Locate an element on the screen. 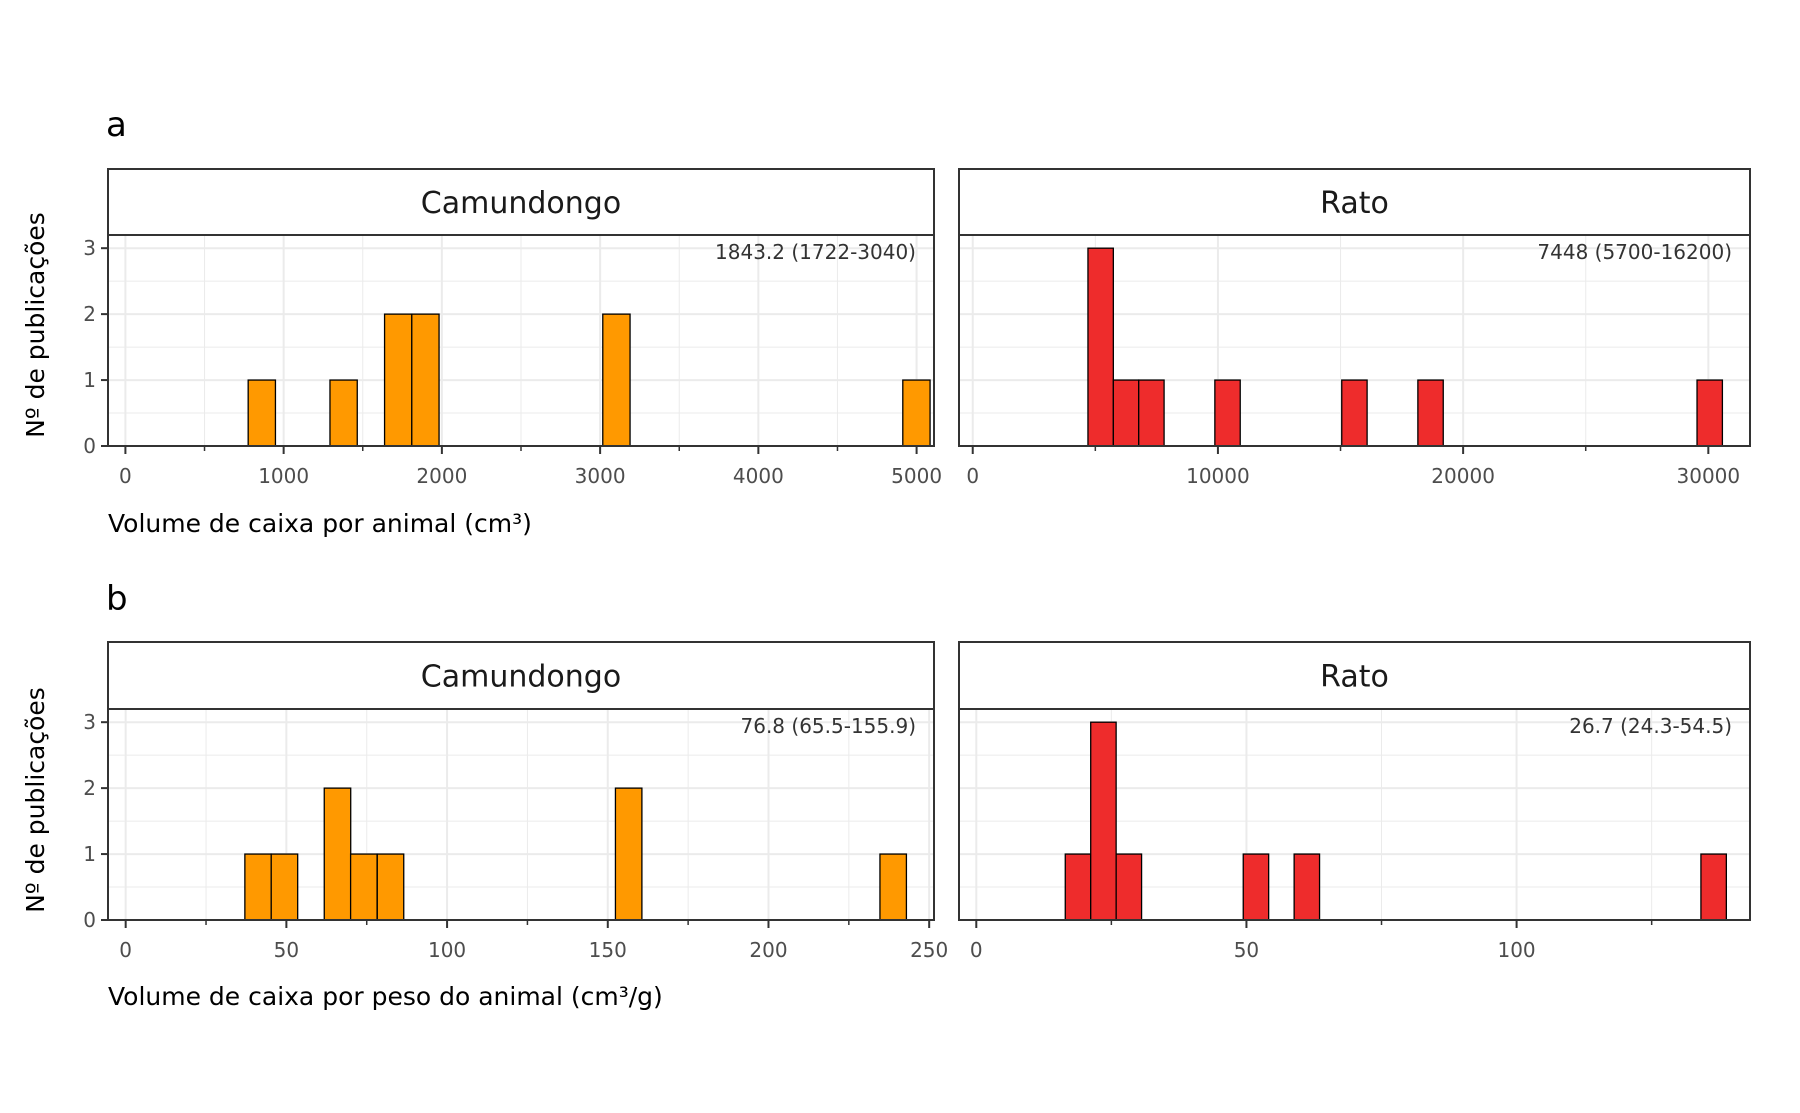  facet-b-rato: Rato 26.7 (24.3-54.5) 0 50 100 is located at coordinates (1354, 801).